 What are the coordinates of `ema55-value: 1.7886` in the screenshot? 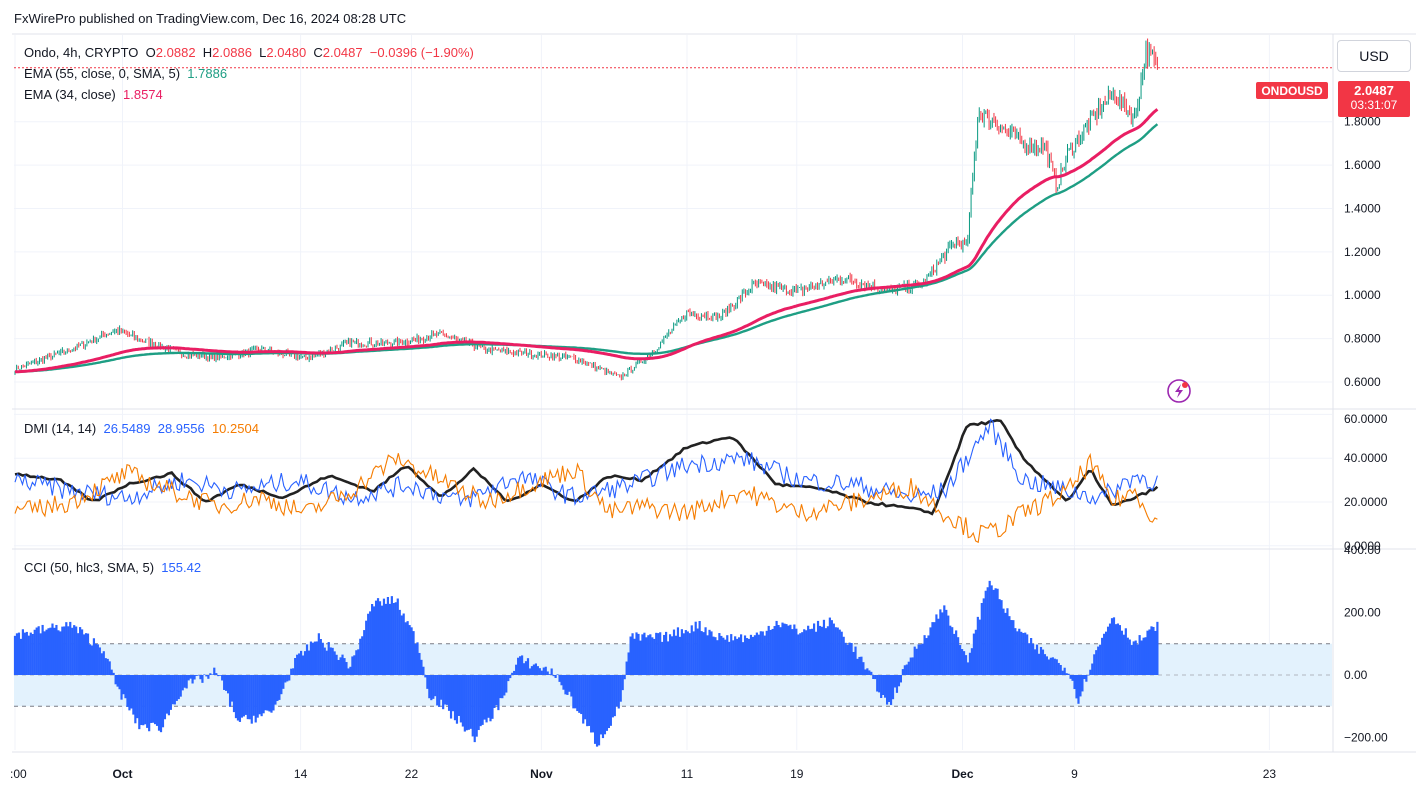 It's located at (207, 73).